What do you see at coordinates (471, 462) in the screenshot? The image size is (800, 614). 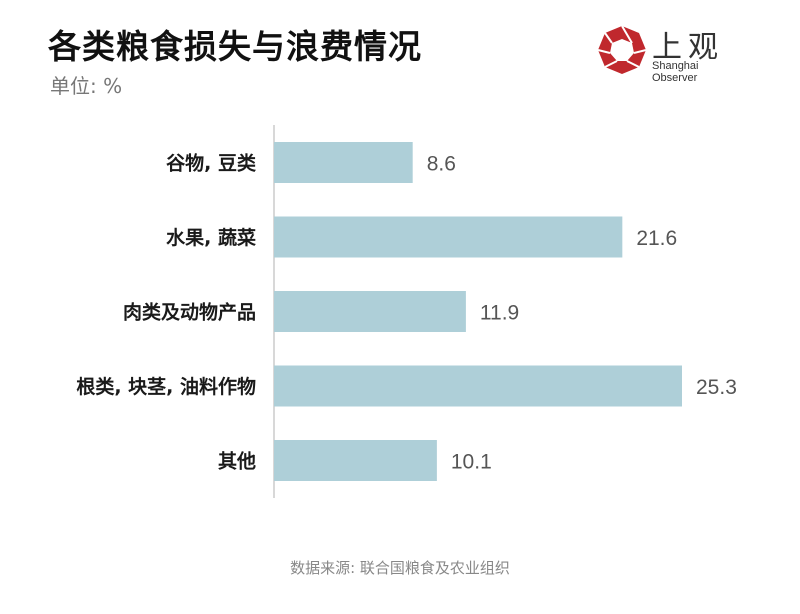 I see `value-label-4: 10.1` at bounding box center [471, 462].